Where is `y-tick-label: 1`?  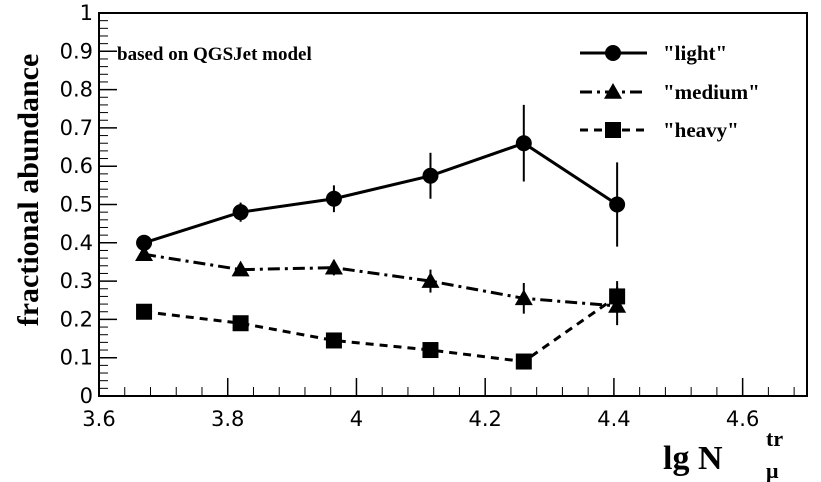
y-tick-label: 1 is located at coordinates (86, 13).